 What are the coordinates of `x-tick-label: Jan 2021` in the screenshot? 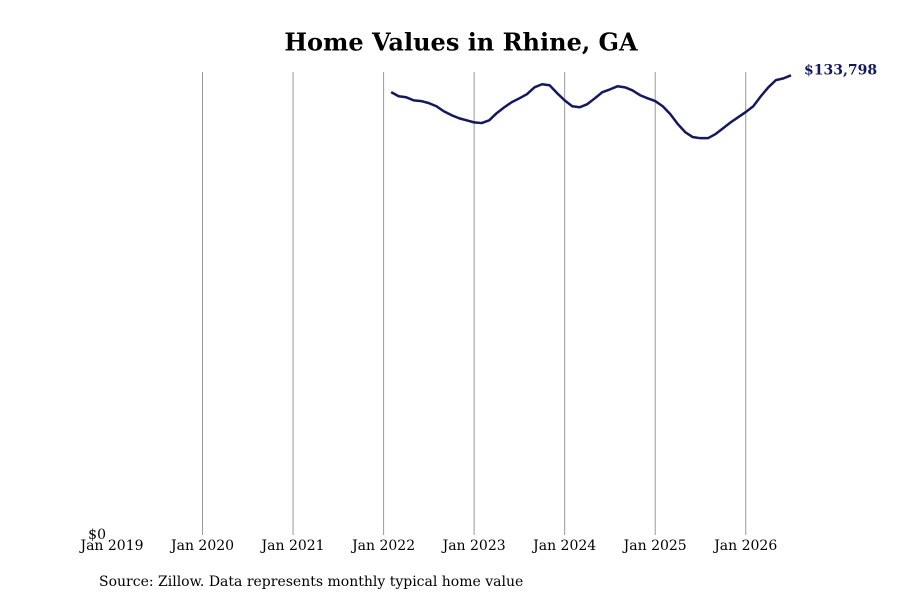 It's located at (292, 546).